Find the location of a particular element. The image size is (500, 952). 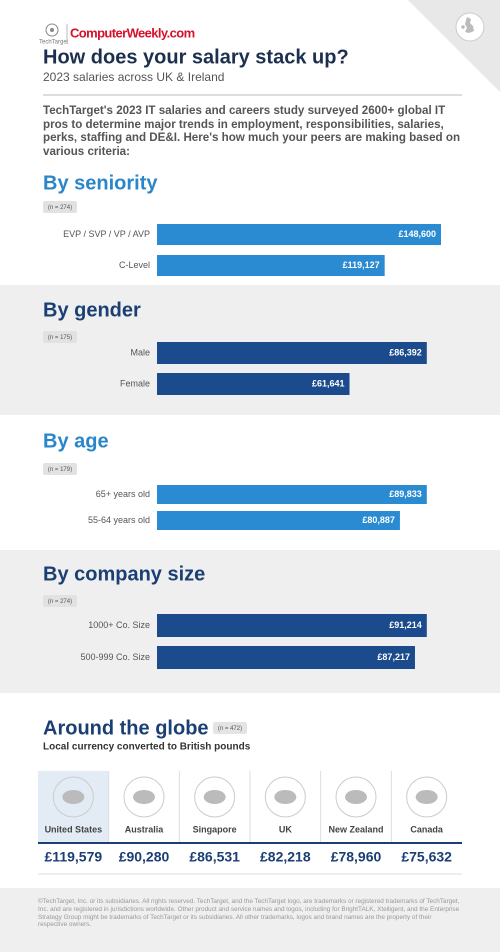

chart-title: By seniority is located at coordinates (100, 183).